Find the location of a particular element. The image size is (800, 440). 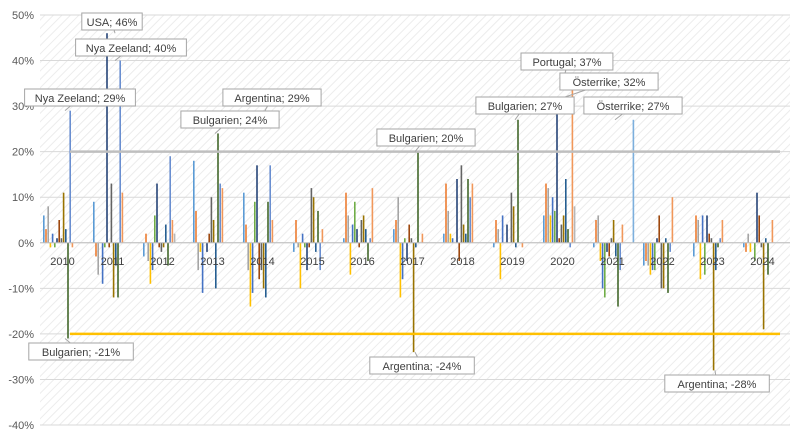

callout: Bulgarien; 27% is located at coordinates (525, 108).